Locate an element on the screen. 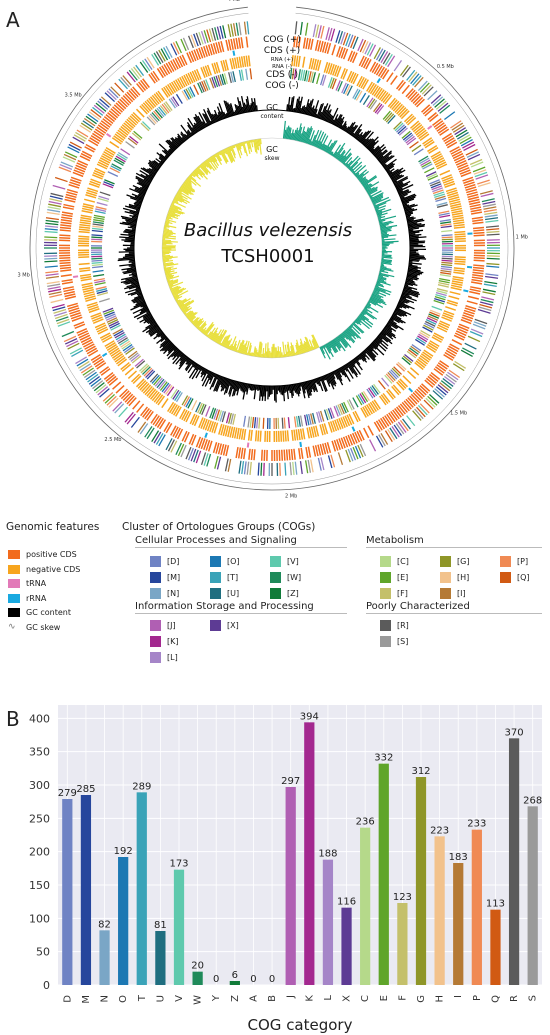 This screenshot has width=550, height=1035. position-label: 4 Mb is located at coordinates (234, 1).